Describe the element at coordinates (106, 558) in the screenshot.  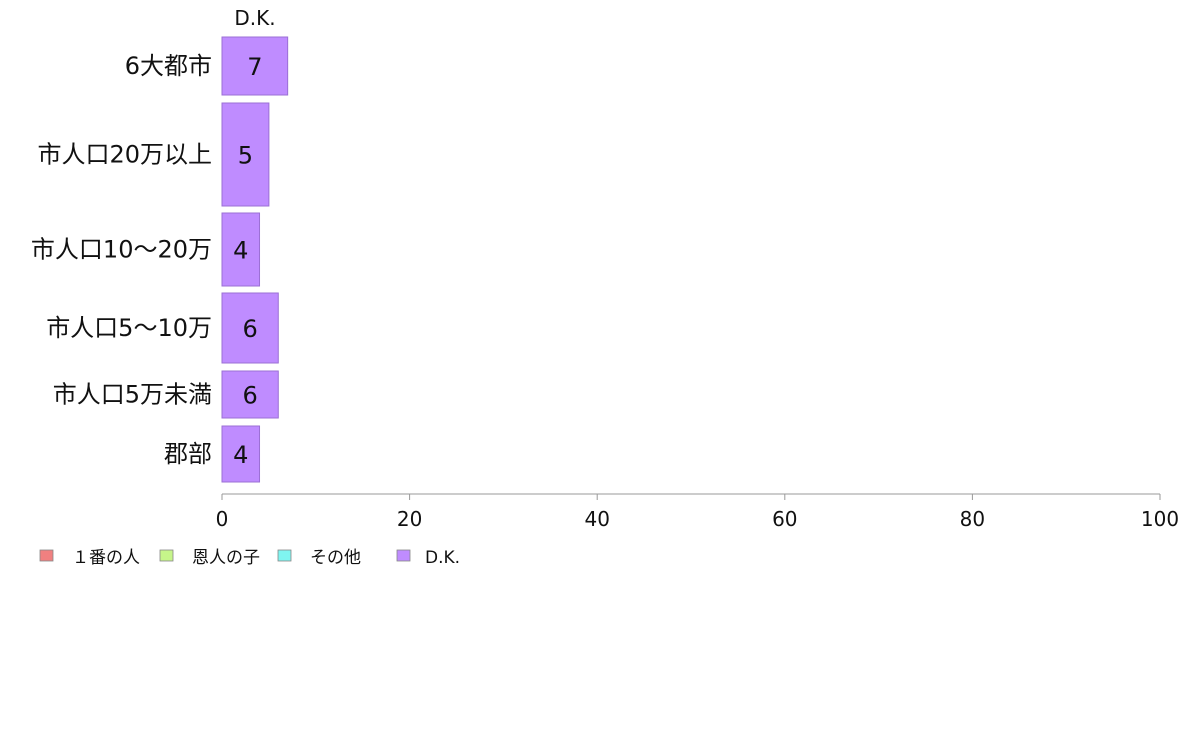
I see `legend-label: １番の人` at that location.